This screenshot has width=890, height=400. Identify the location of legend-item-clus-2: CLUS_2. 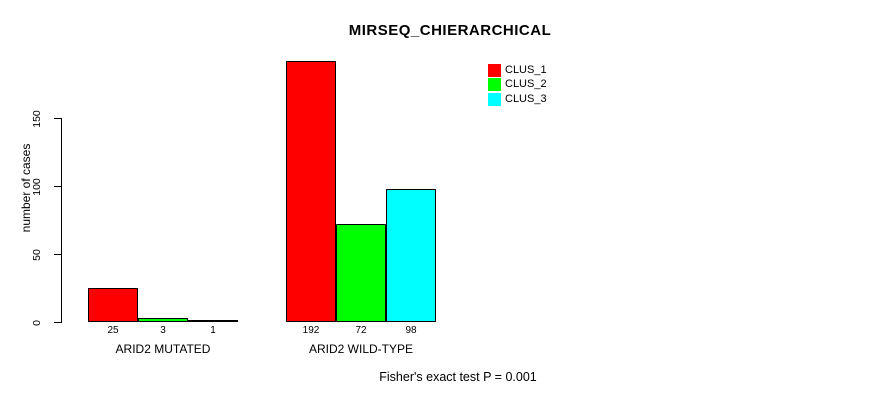
(517, 85).